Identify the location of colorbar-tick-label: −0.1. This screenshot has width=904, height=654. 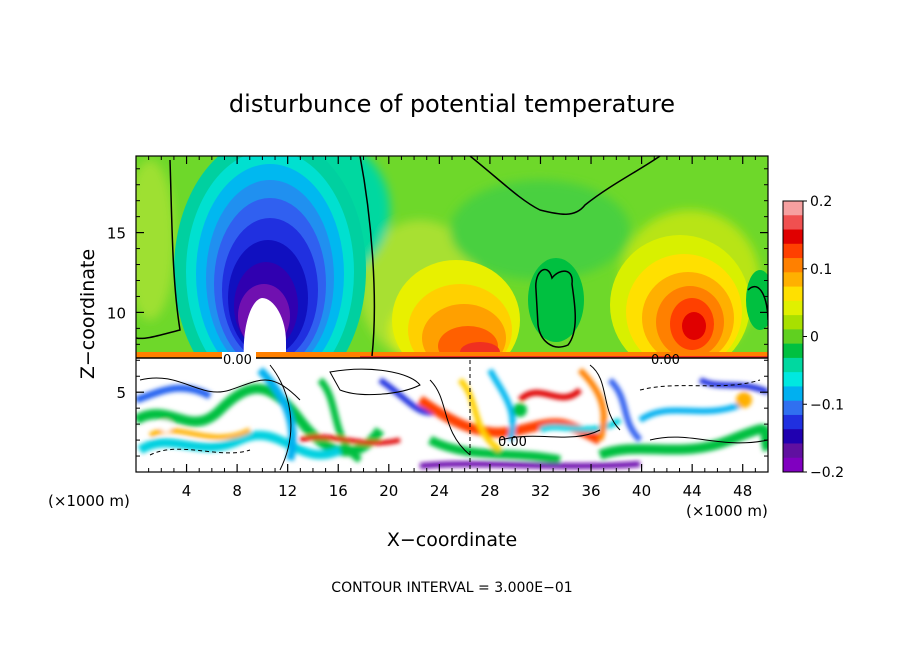
(827, 405).